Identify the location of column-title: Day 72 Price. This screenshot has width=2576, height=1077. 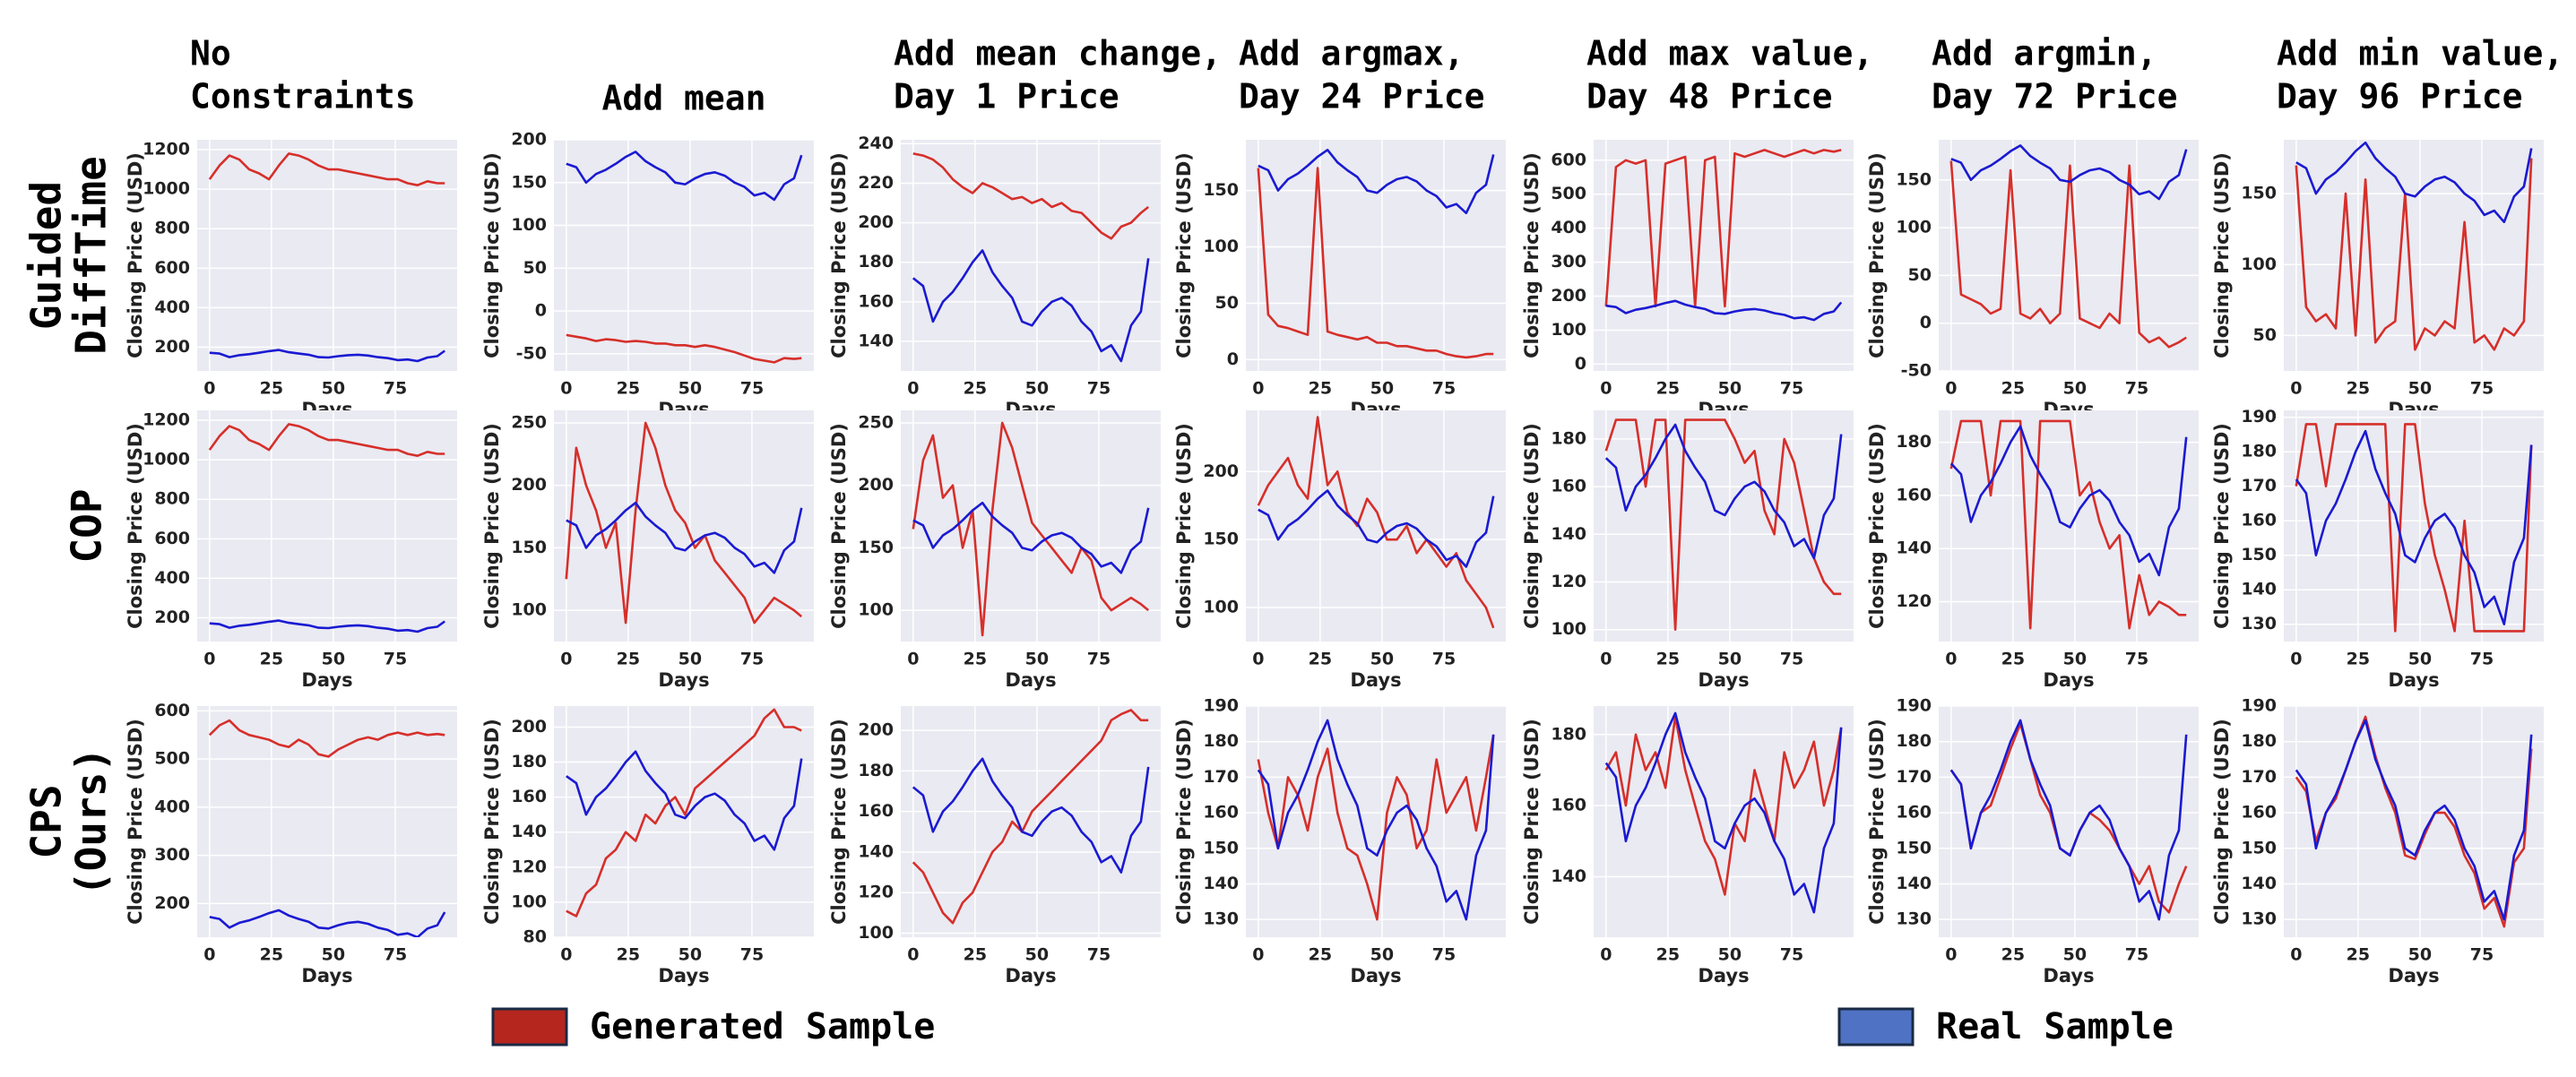
(2055, 96).